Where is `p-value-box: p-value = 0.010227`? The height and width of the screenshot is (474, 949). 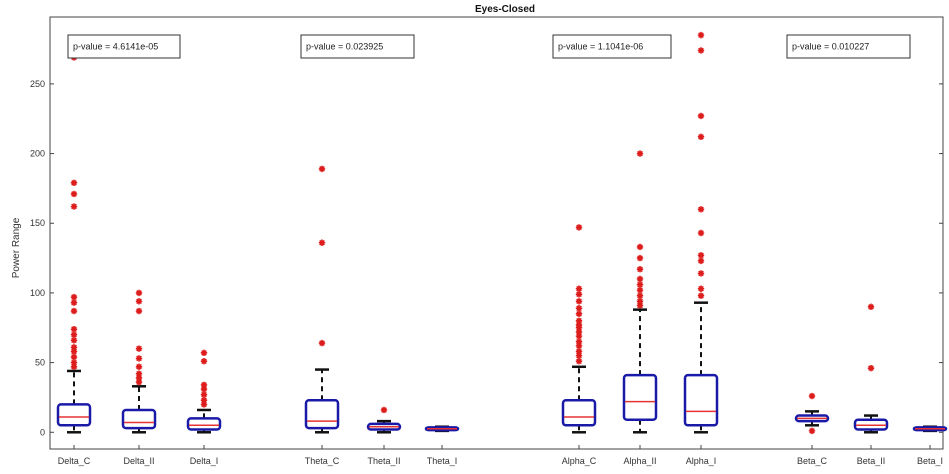 p-value-box: p-value = 0.010227 is located at coordinates (848, 46).